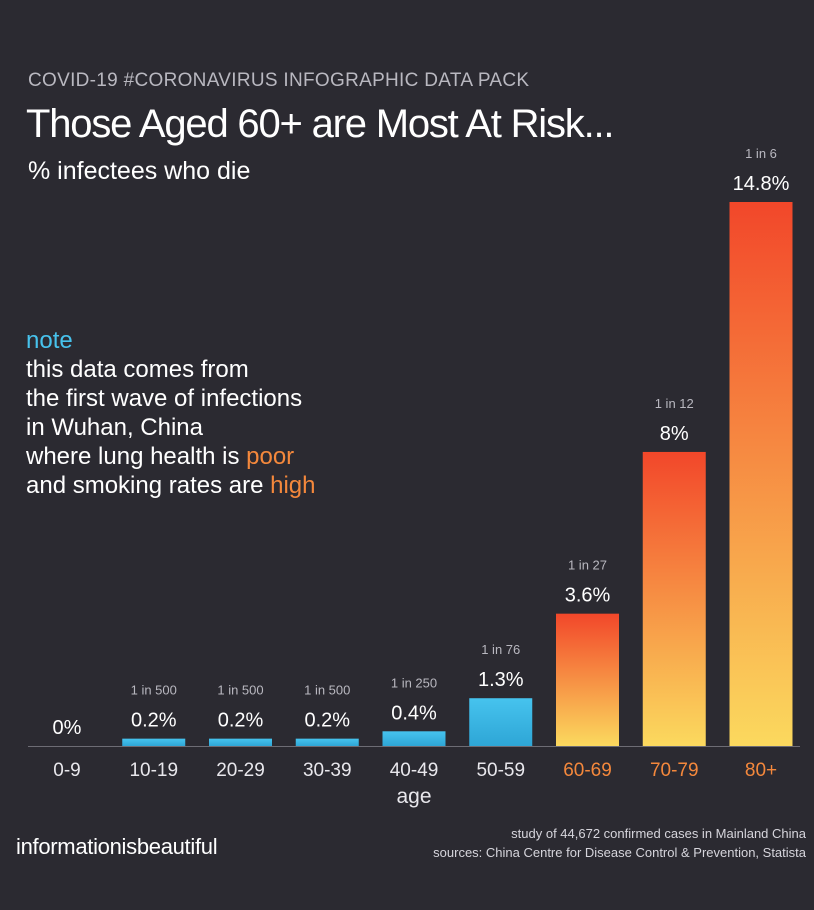 Image resolution: width=814 pixels, height=910 pixels. I want to click on value-label: 0.4%, so click(414, 713).